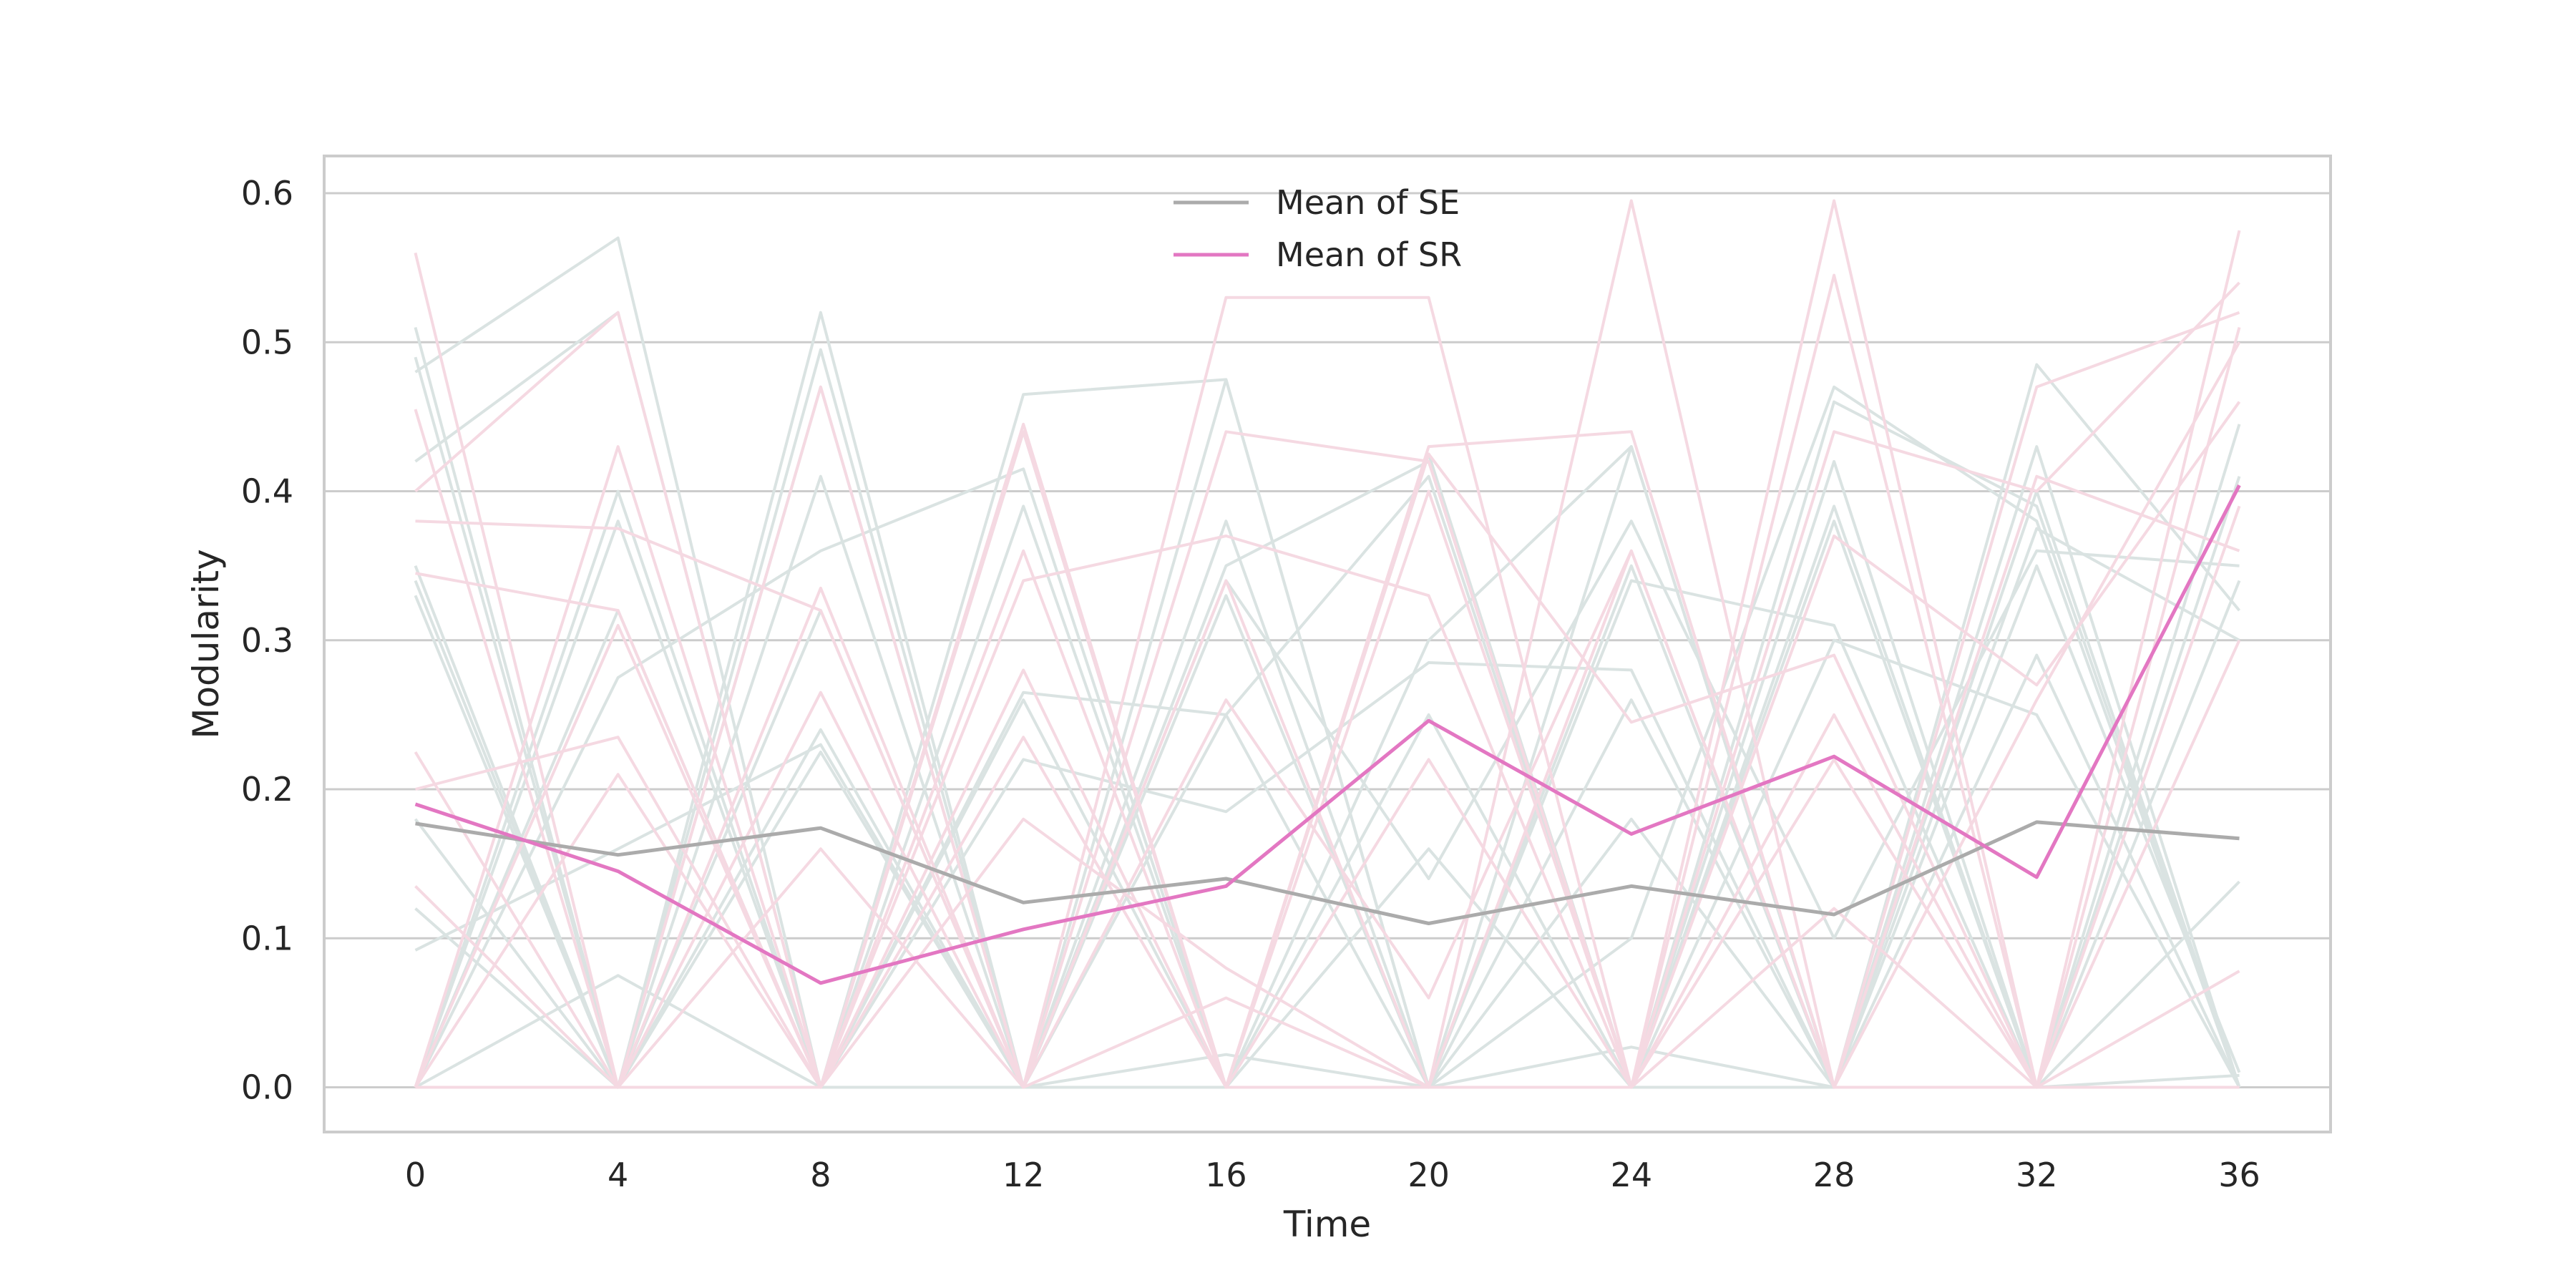 The width and height of the screenshot is (2576, 1288). I want to click on x-tick-label-28: 28, so click(1834, 1175).